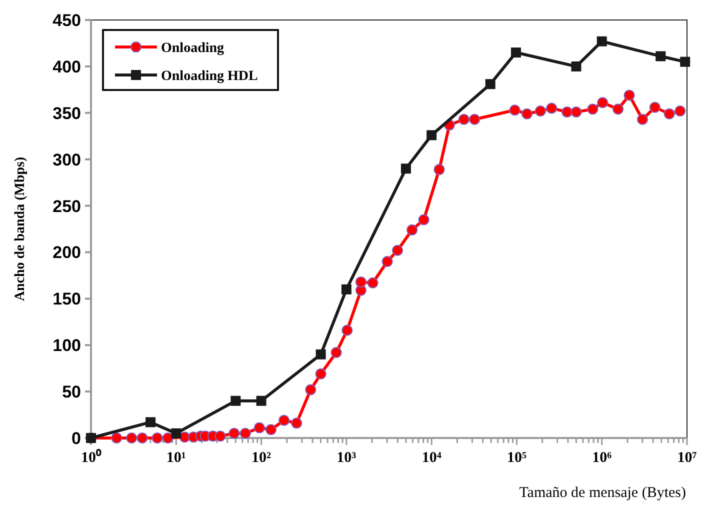 The image size is (701, 507). I want to click on y-tick-label: 150, so click(66, 299).